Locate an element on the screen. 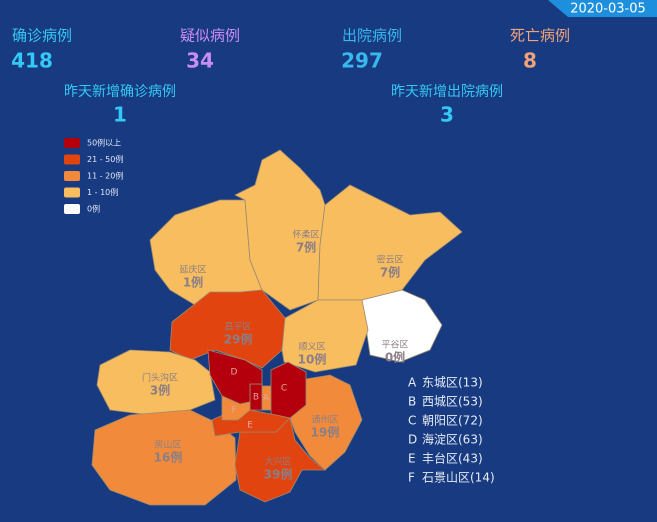 This screenshot has width=657, height=522. key-text: 石景山区(14) is located at coordinates (458, 478).